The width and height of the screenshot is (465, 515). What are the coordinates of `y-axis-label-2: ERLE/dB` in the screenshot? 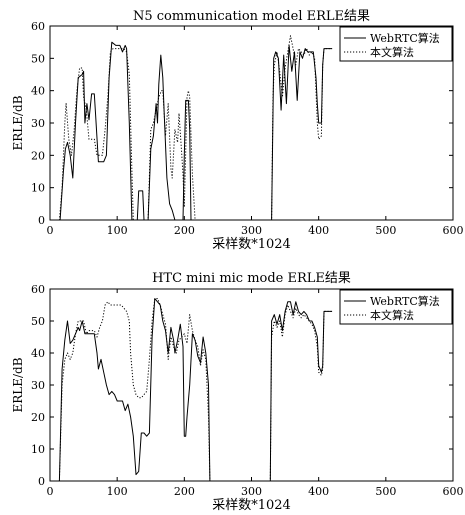 It's located at (18, 384).